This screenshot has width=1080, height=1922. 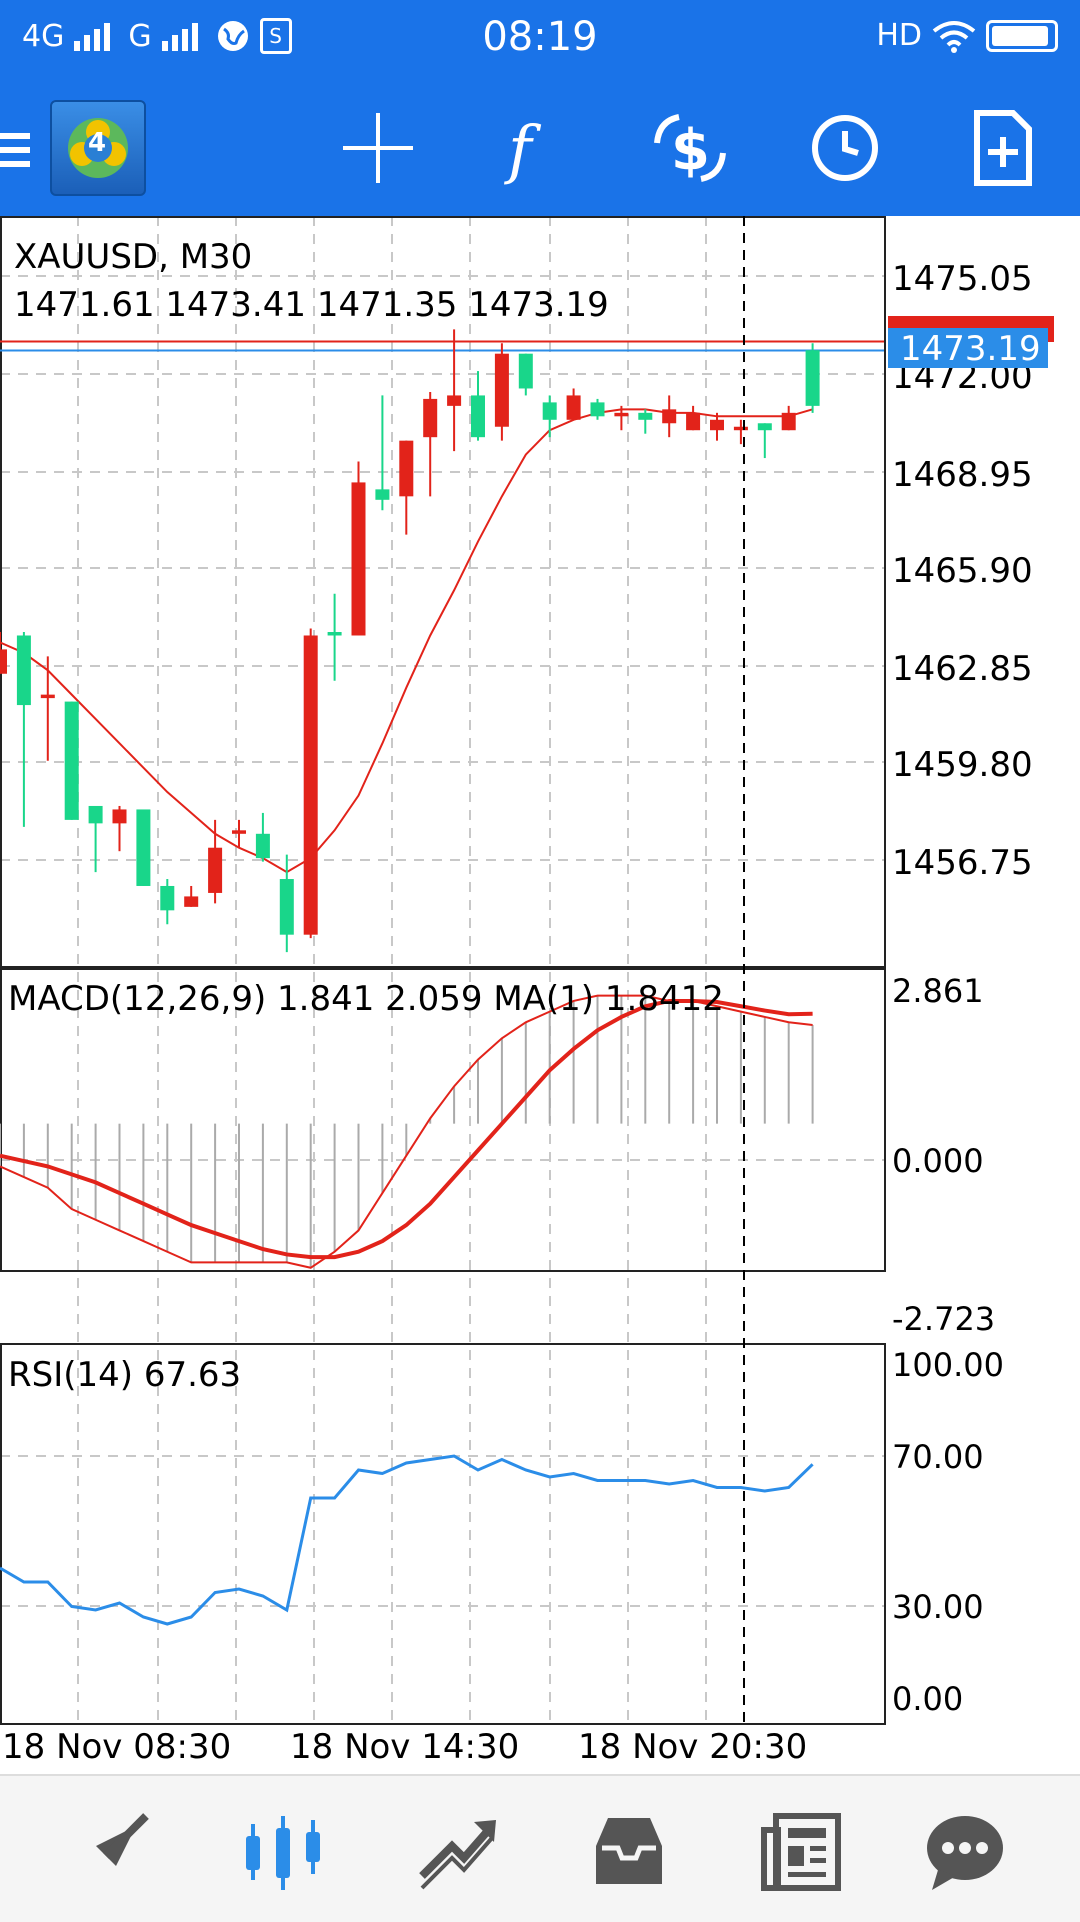 What do you see at coordinates (407, 1540) in the screenshot?
I see `rsi-chart` at bounding box center [407, 1540].